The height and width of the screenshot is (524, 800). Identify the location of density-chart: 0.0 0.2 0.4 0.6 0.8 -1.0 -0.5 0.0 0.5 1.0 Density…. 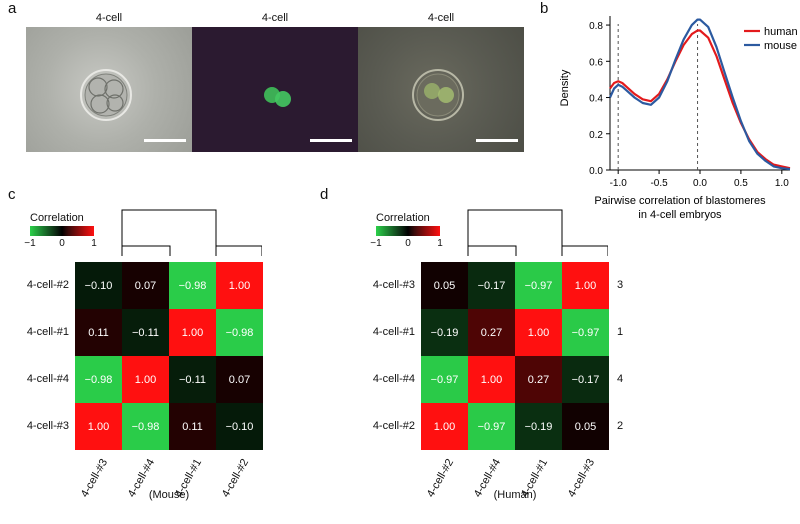
(678, 118).